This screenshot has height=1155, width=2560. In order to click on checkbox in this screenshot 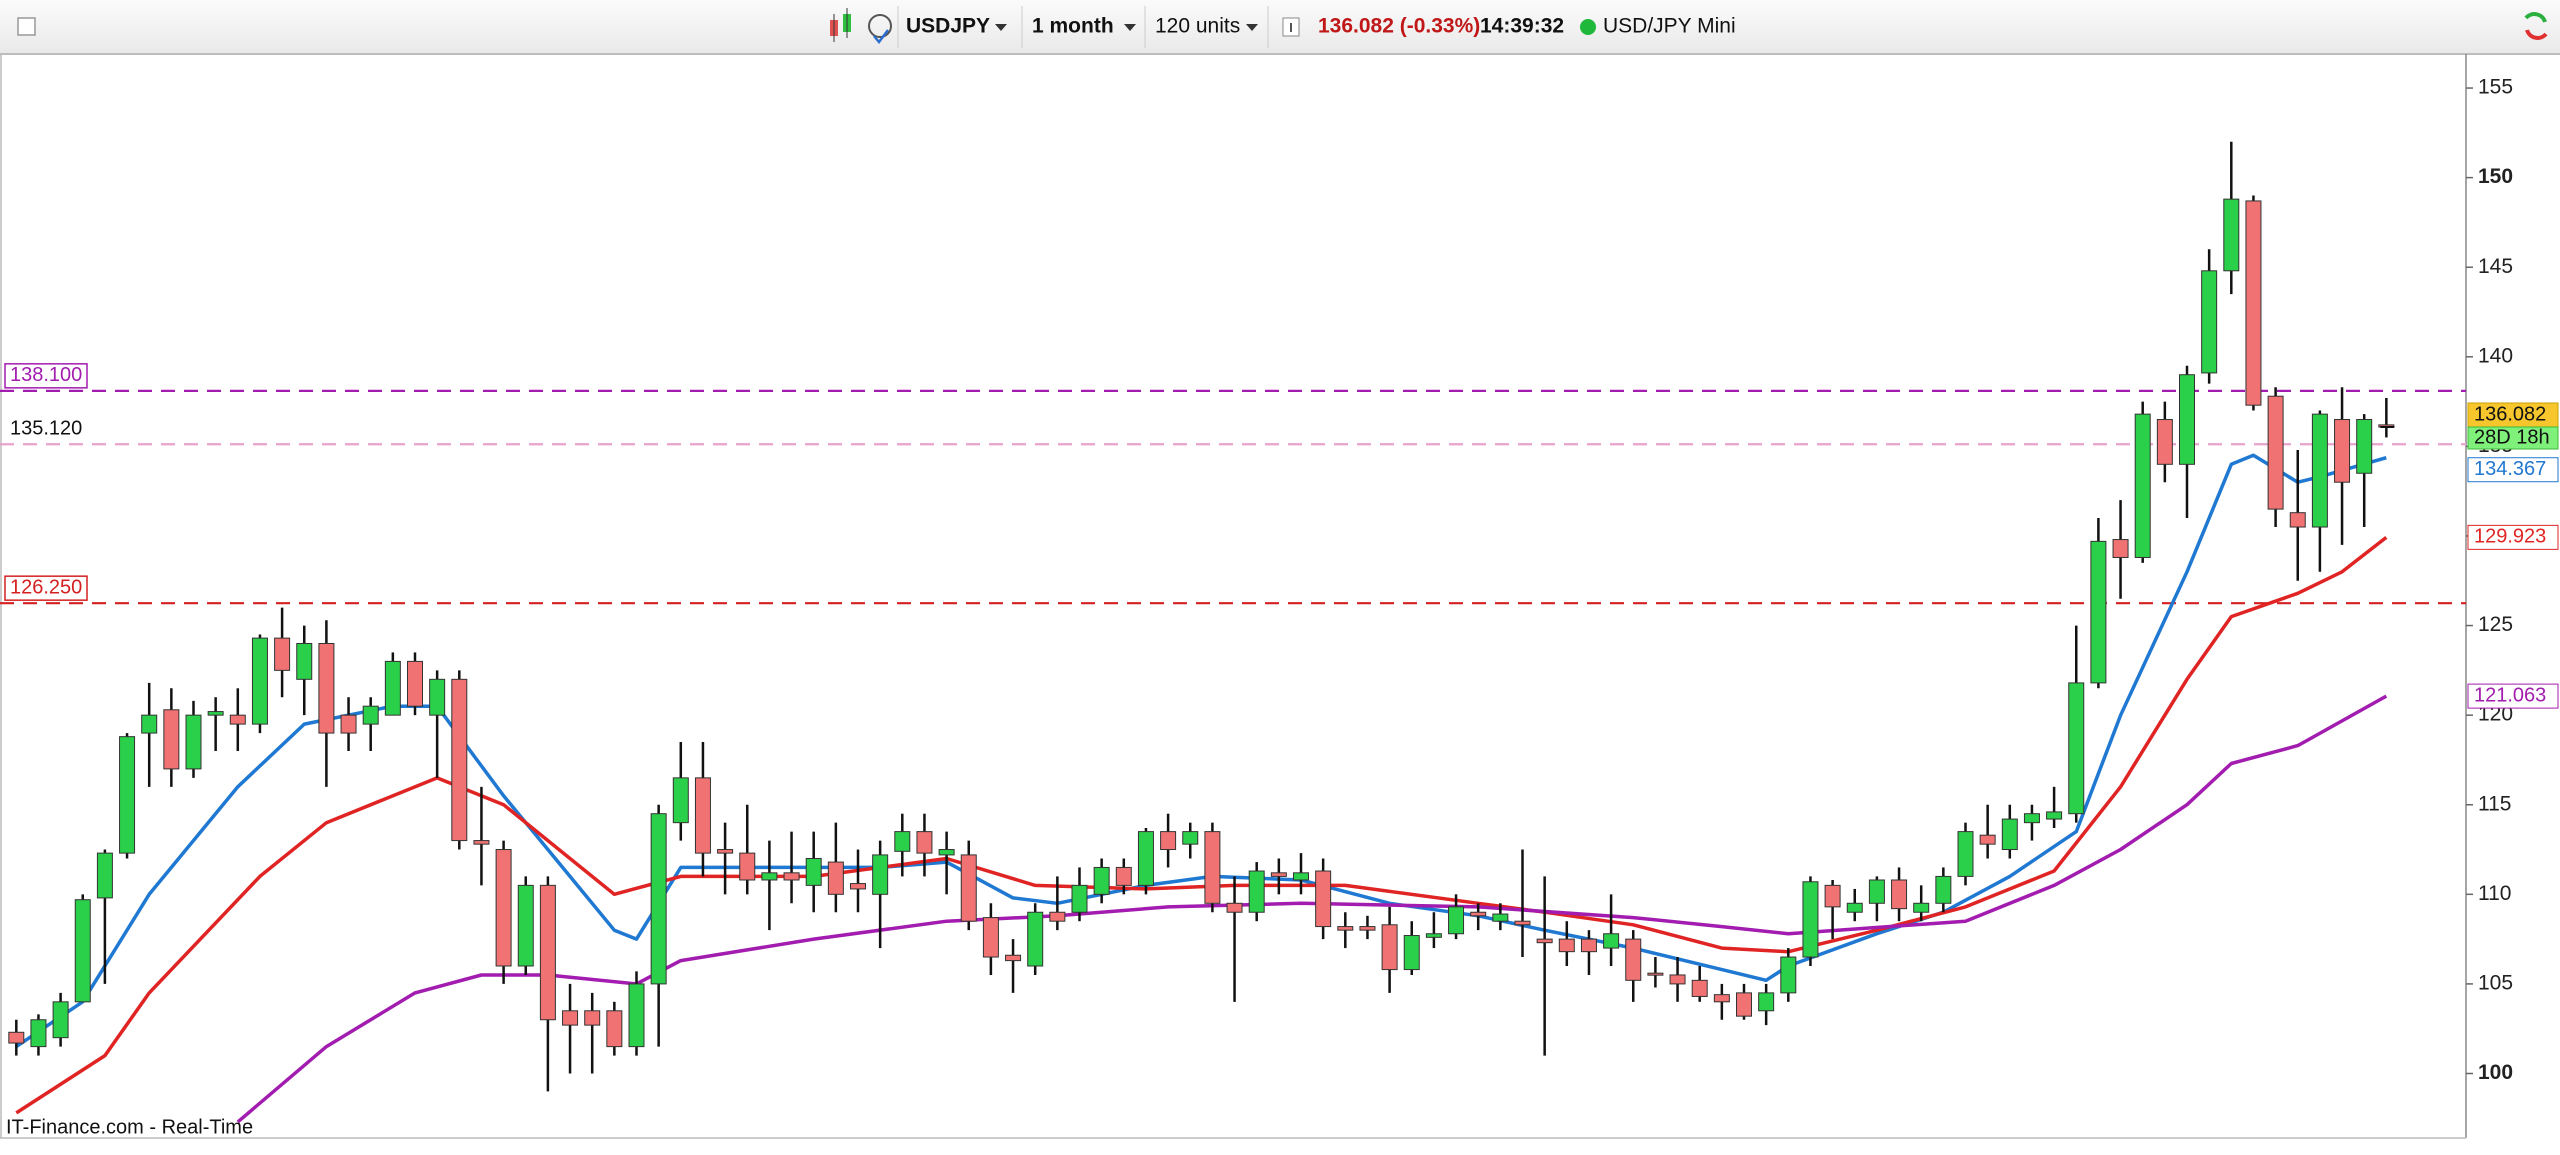, I will do `click(26, 26)`.